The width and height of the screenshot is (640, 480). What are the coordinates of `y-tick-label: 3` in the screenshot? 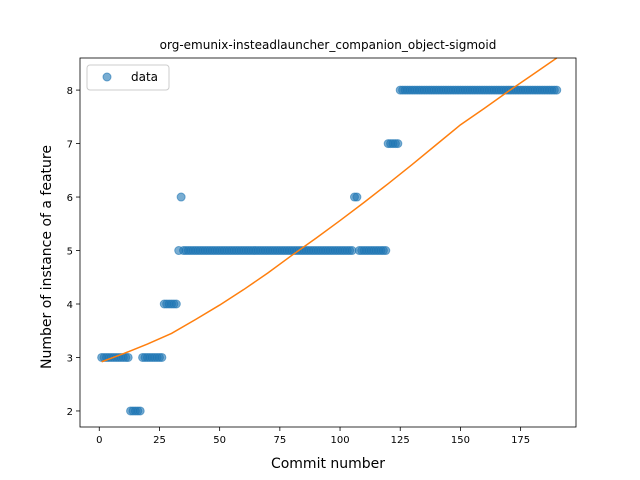 It's located at (70, 358).